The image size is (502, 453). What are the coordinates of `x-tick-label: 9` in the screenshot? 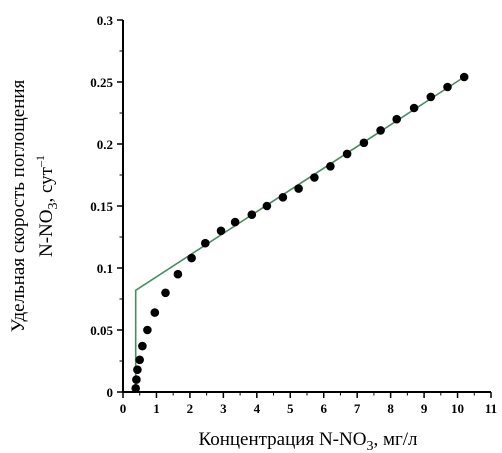 It's located at (424, 408).